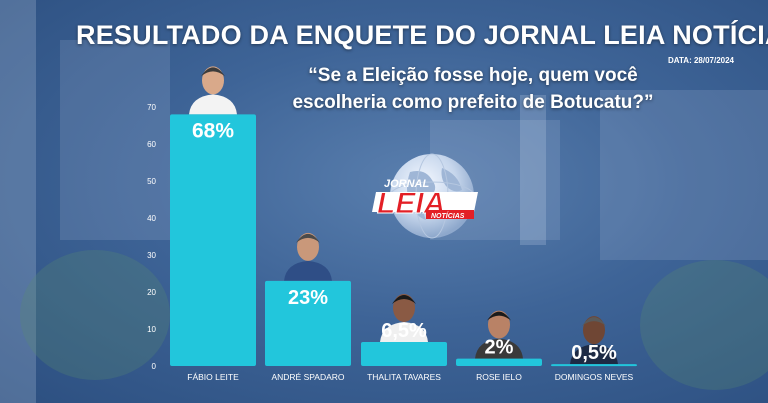 The image size is (768, 403). What do you see at coordinates (151, 218) in the screenshot?
I see `y-tick-label: 40` at bounding box center [151, 218].